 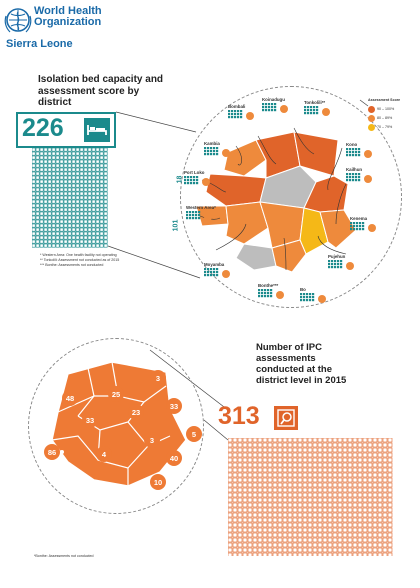 What do you see at coordinates (237, 106) in the screenshot?
I see `district-label-bombali: Bombali` at bounding box center [237, 106].